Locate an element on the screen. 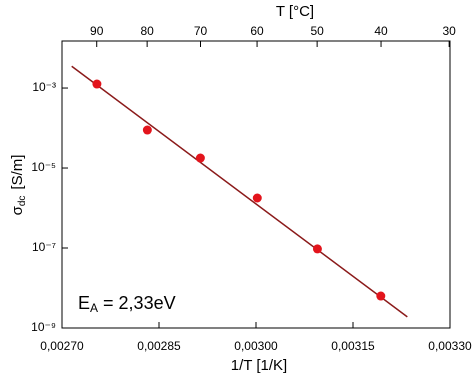  y-axis-label: σdc [S/m] is located at coordinates (18, 185).